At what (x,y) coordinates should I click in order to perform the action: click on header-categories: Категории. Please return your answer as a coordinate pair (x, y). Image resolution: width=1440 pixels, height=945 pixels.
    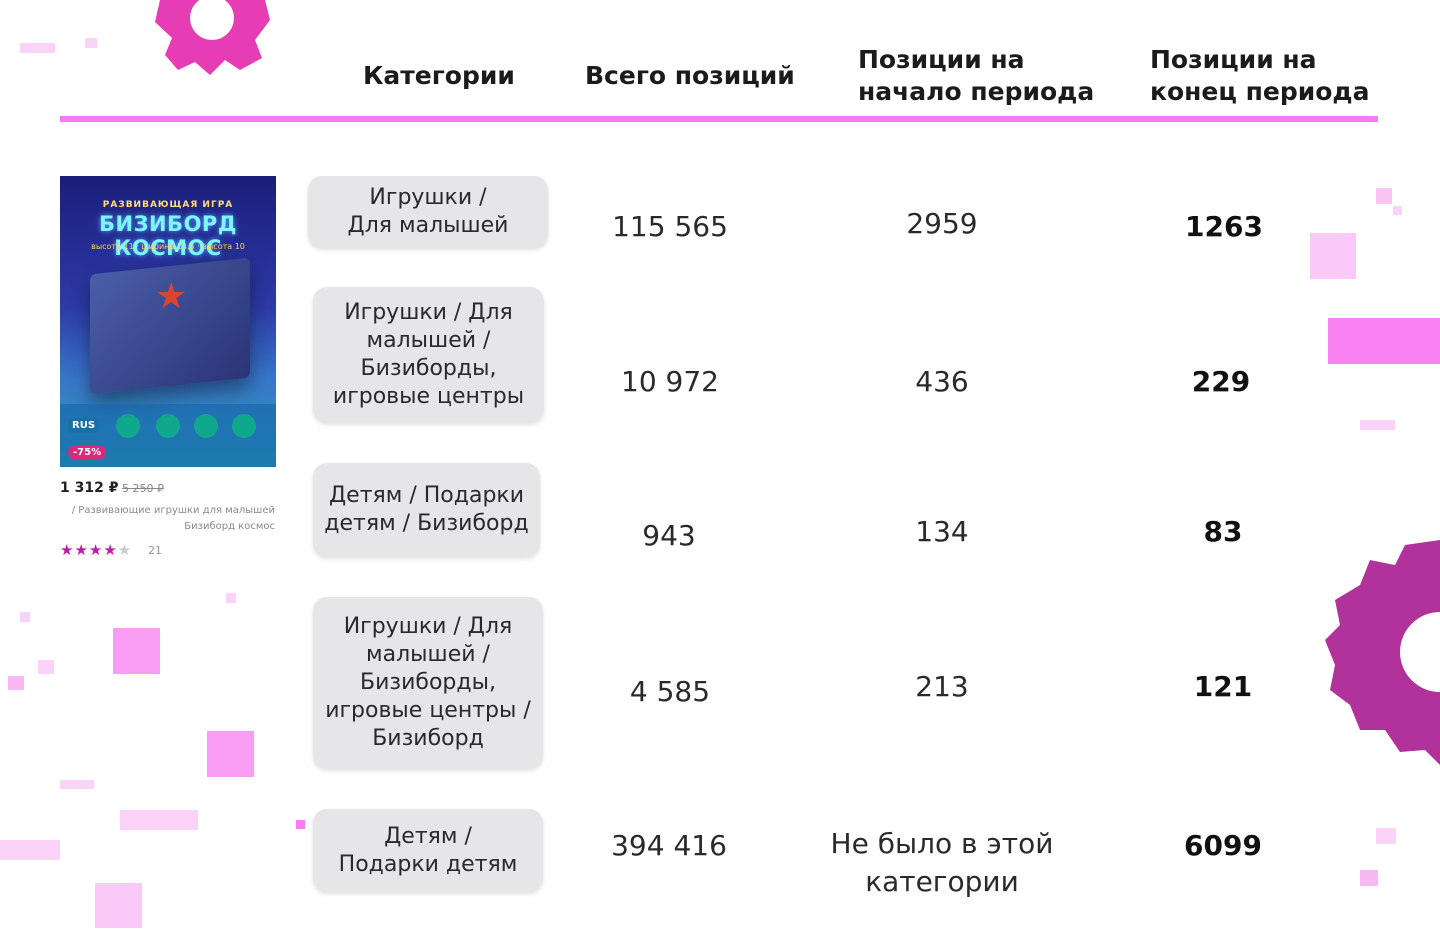
    Looking at the image, I should click on (439, 75).